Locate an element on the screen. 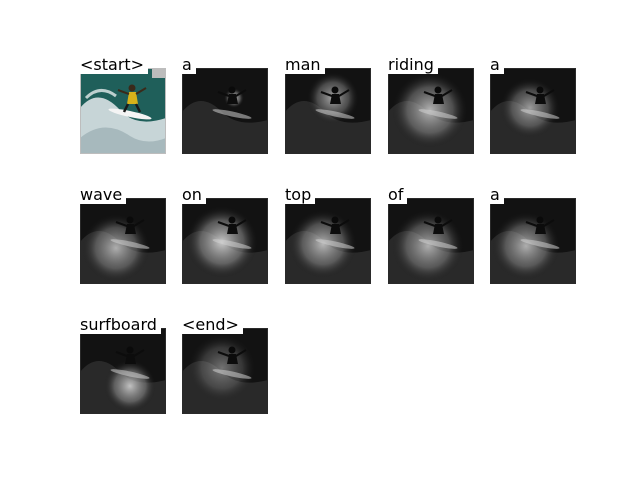  attention-map-cell: surfboard is located at coordinates (123, 366).